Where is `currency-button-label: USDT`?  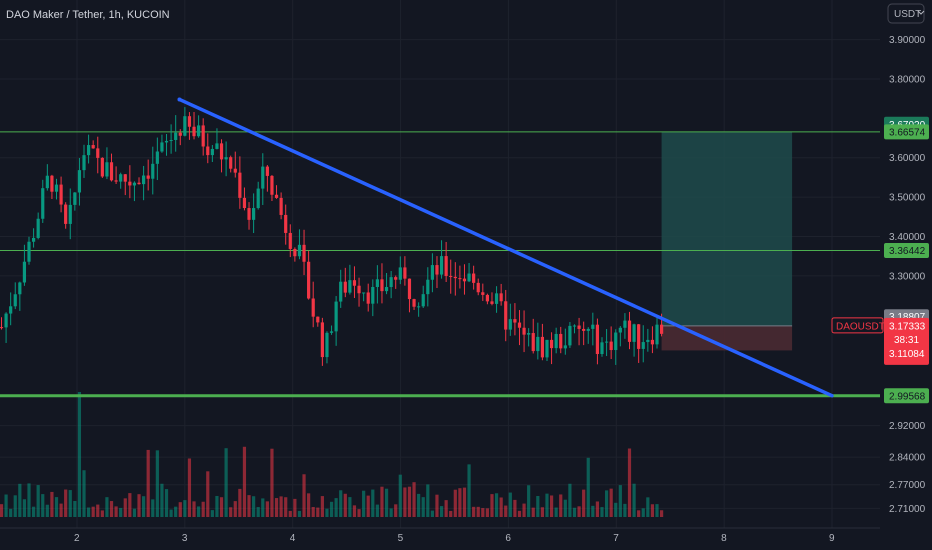 currency-button-label: USDT is located at coordinates (907, 14).